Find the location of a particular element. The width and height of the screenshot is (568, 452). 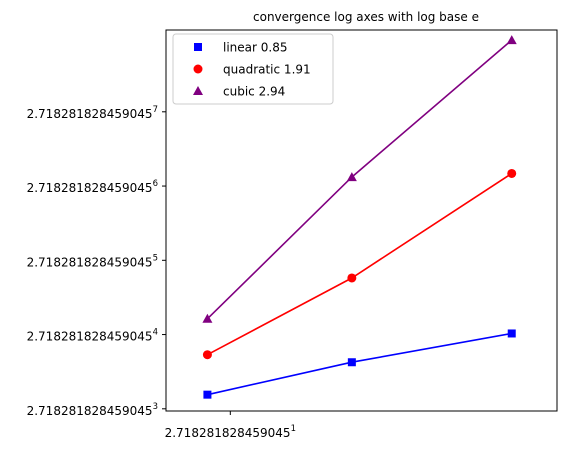

y-tick-label-0-base: 2.718281828459045 is located at coordinates (90, 411).